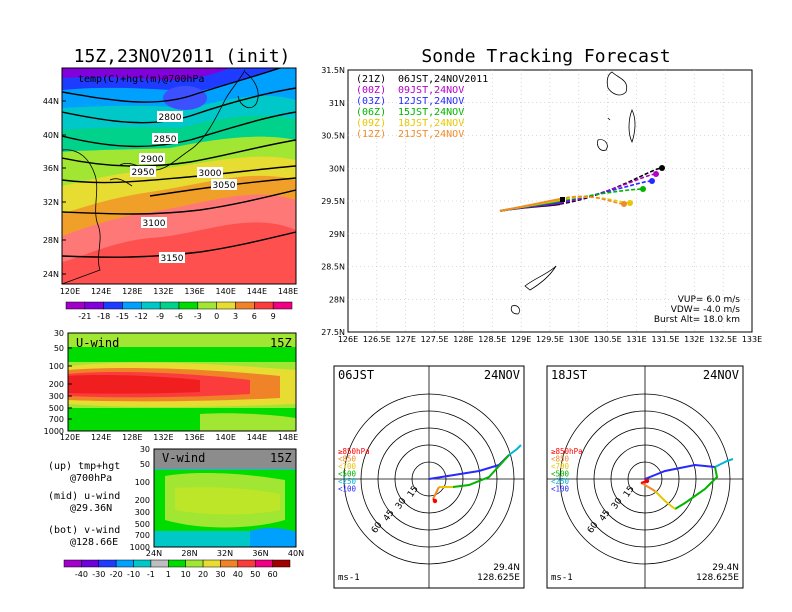  What do you see at coordinates (562, 199) in the screenshot?
I see `track-launch-marker` at bounding box center [562, 199].